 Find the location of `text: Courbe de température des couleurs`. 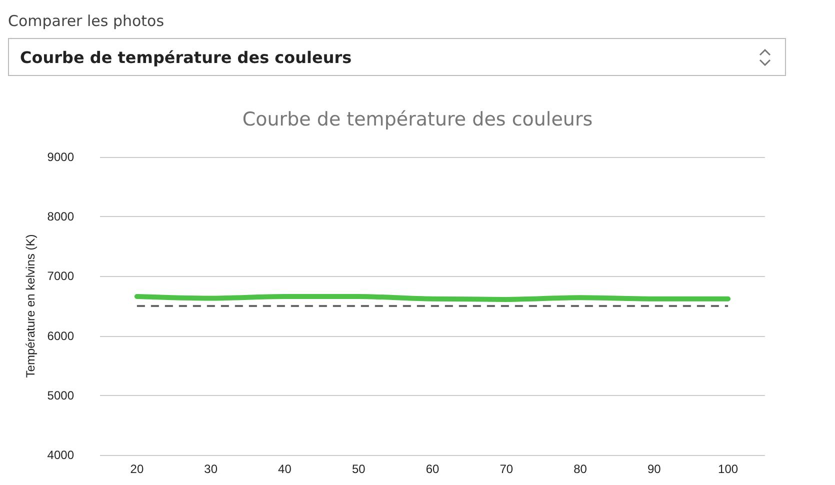

text: Courbe de température des couleurs is located at coordinates (186, 57).